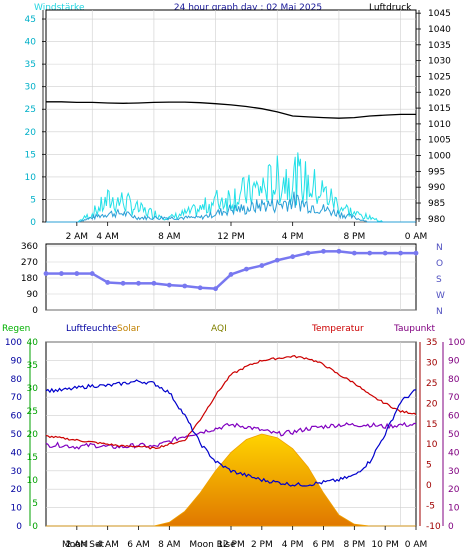 The image size is (467, 556). What do you see at coordinates (432, 445) in the screenshot?
I see `temperature-tick: 10` at bounding box center [432, 445].